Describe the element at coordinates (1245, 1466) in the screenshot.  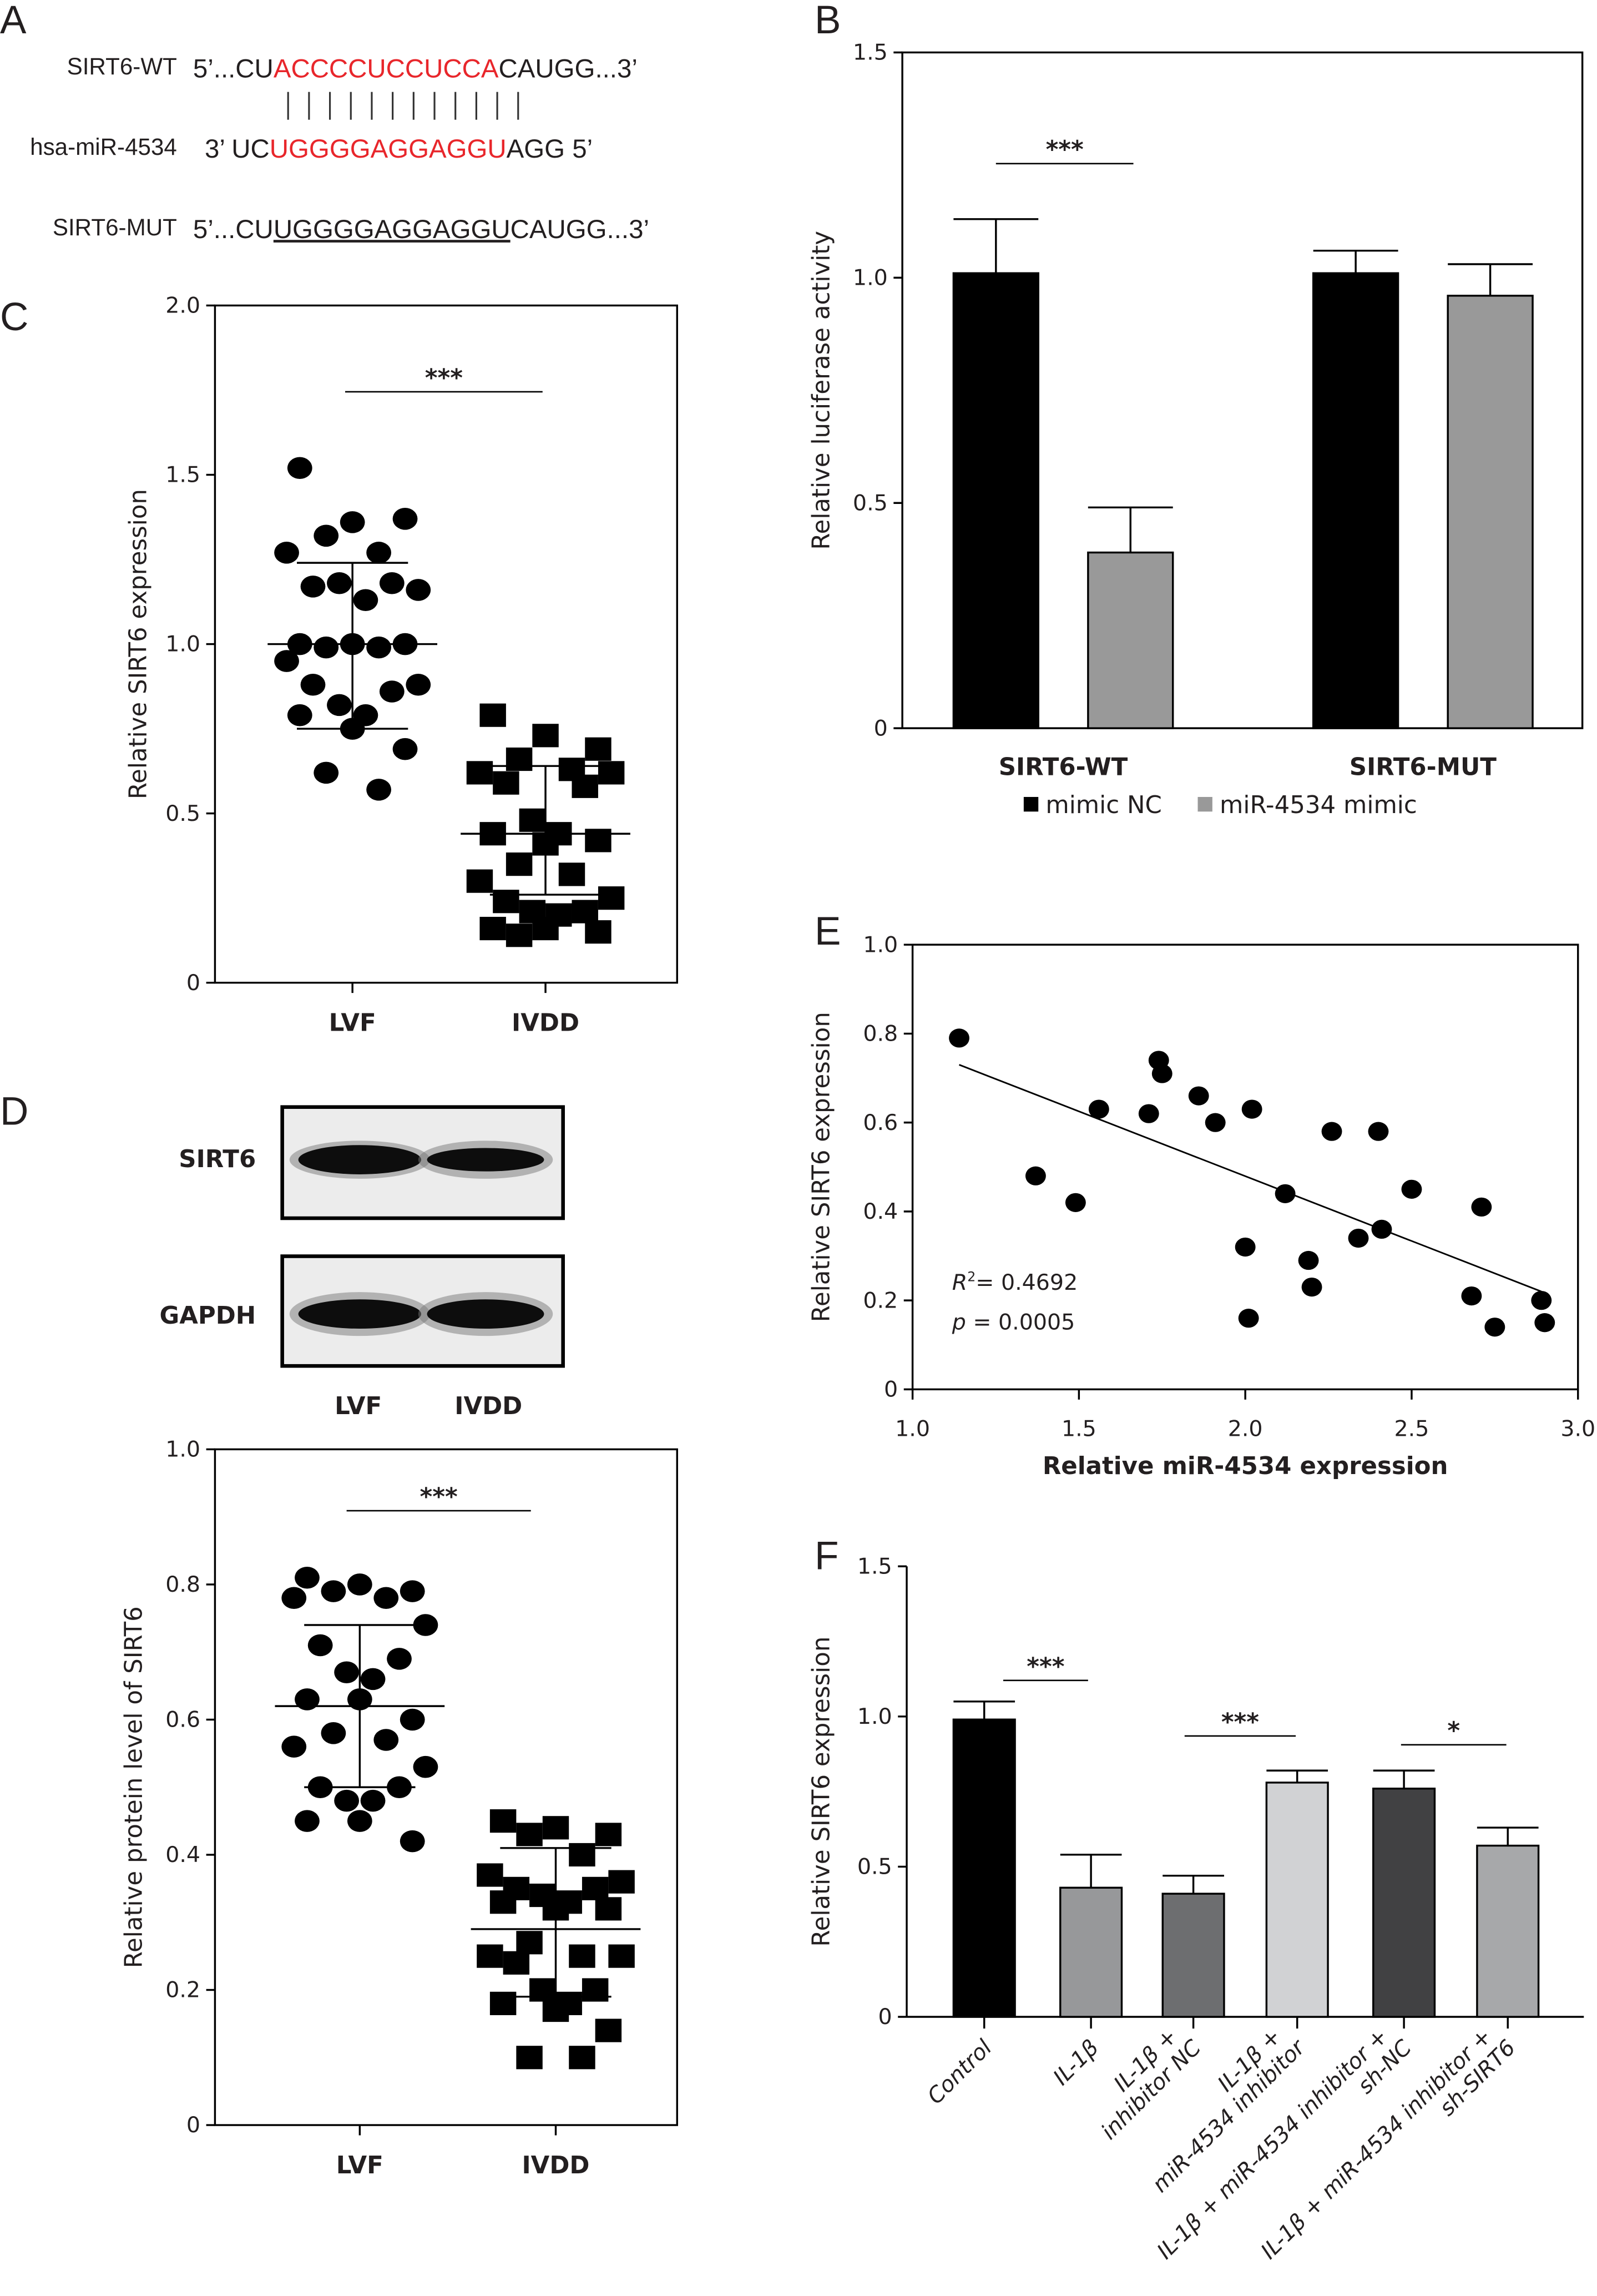
I see `x-axis-title: Relative miR-4534 expression` at that location.